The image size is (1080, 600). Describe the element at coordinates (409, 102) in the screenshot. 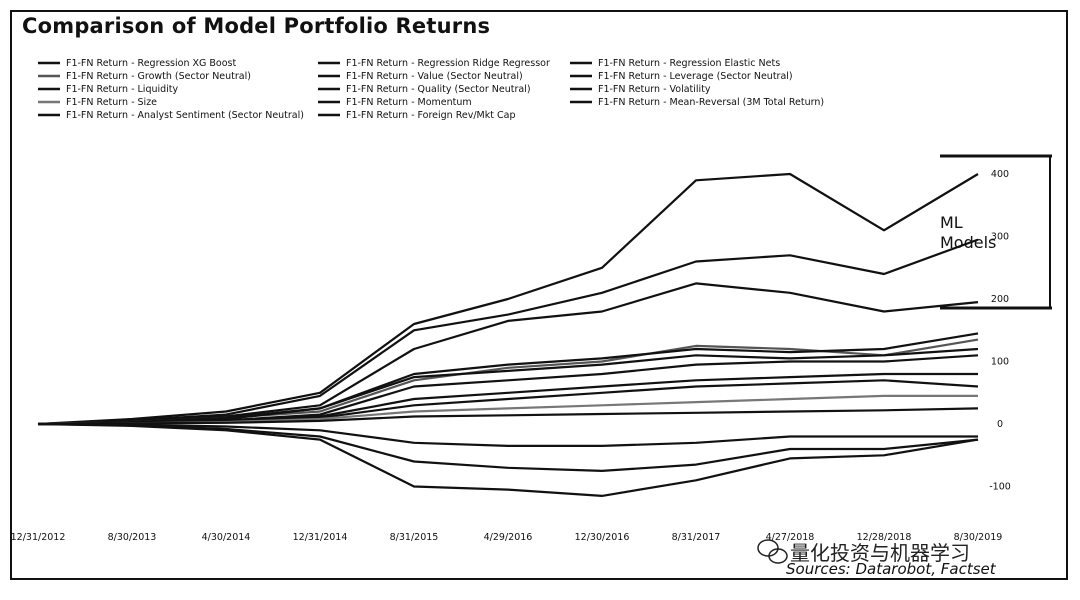

I see `legend-entry: F1-FN Return - Momentum` at that location.